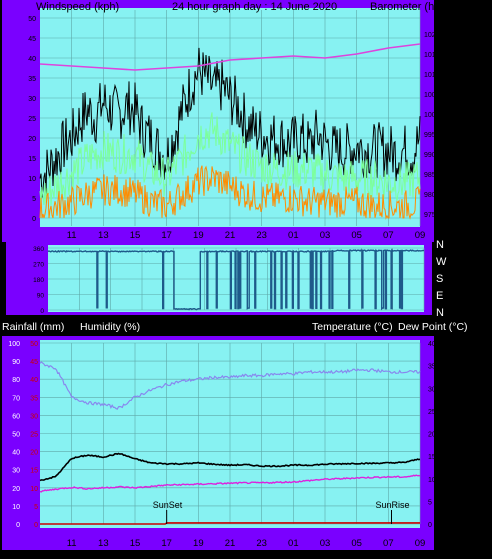 Image resolution: width=492 pixels, height=559 pixels. I want to click on barometer-axis-title: Barometer (hpa), so click(410, 7).